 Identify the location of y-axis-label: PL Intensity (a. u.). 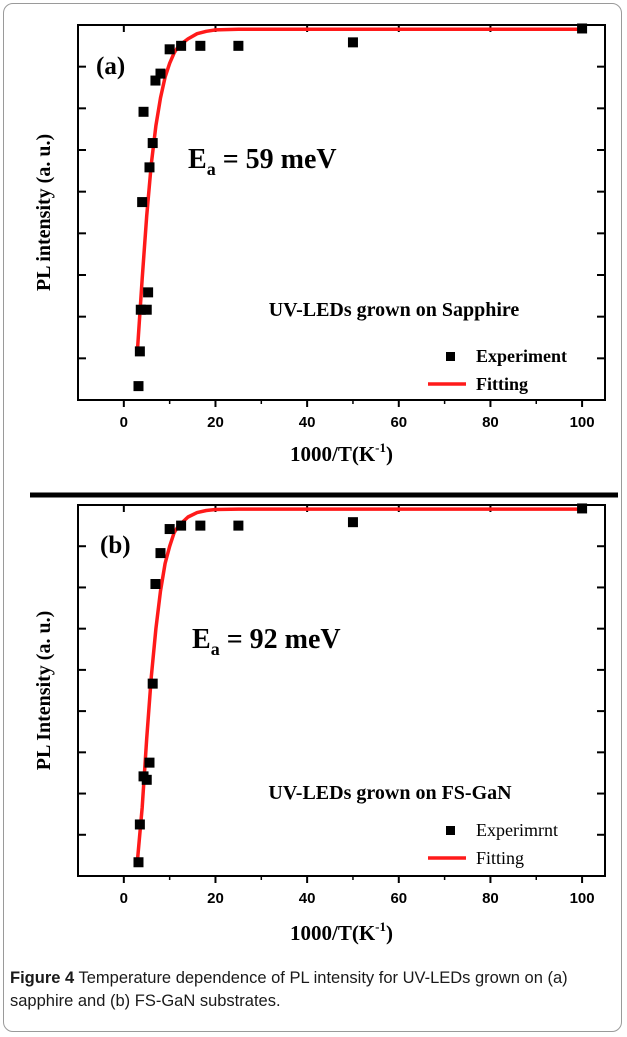
(44, 690).